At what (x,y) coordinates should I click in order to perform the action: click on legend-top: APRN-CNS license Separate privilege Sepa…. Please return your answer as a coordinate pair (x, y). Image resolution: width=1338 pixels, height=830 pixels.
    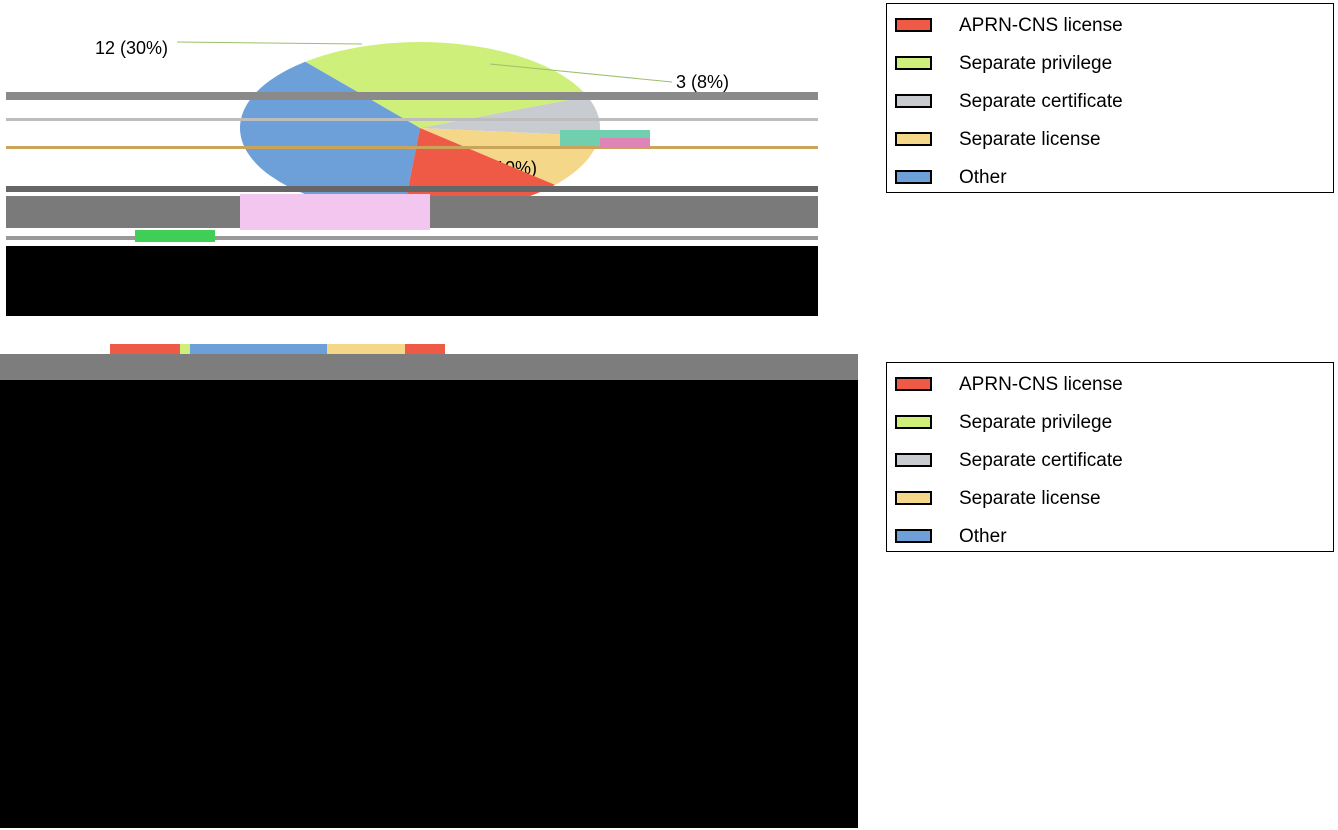
    Looking at the image, I should click on (1110, 98).